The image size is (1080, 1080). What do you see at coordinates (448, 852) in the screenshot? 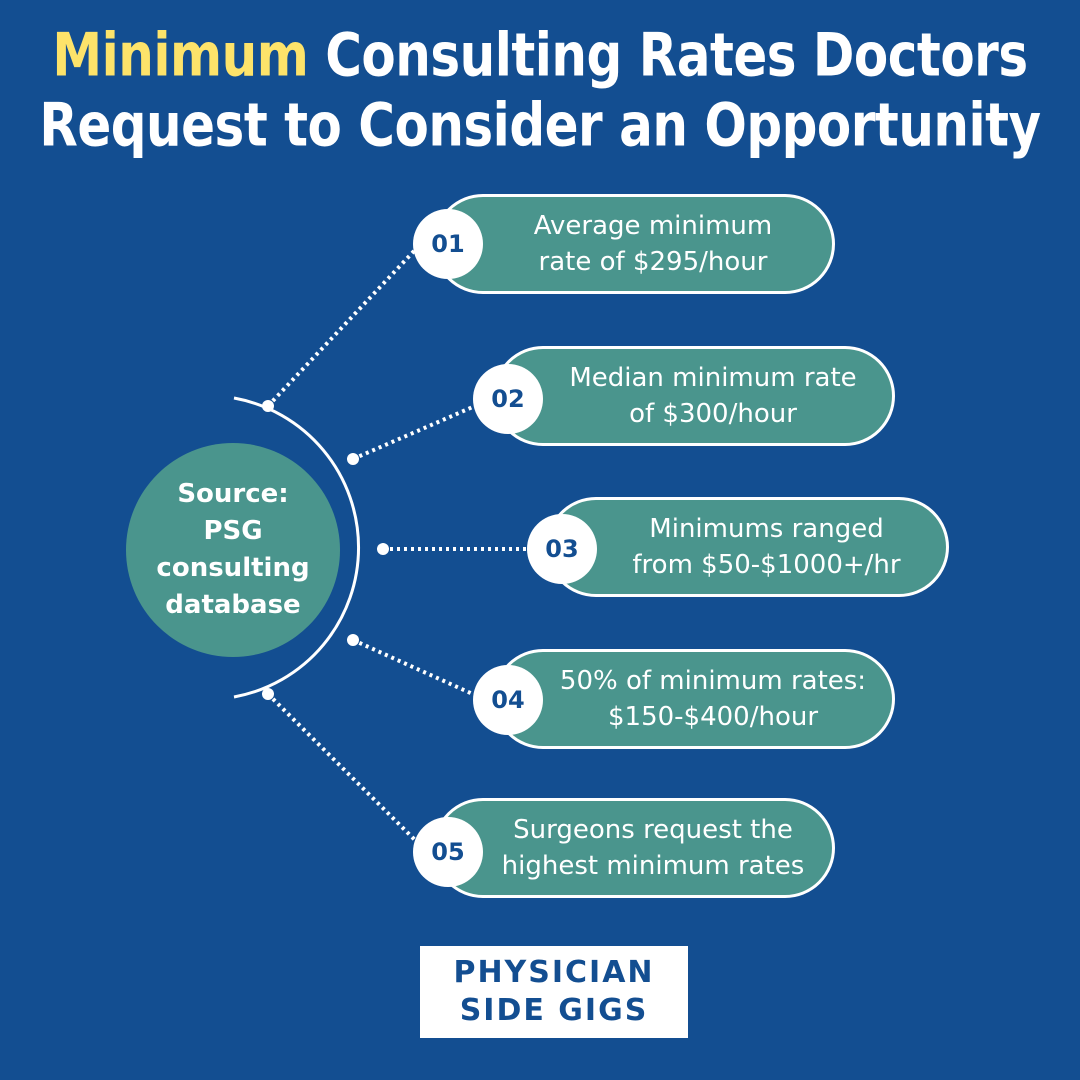
I see `item-number-05: 05` at bounding box center [448, 852].